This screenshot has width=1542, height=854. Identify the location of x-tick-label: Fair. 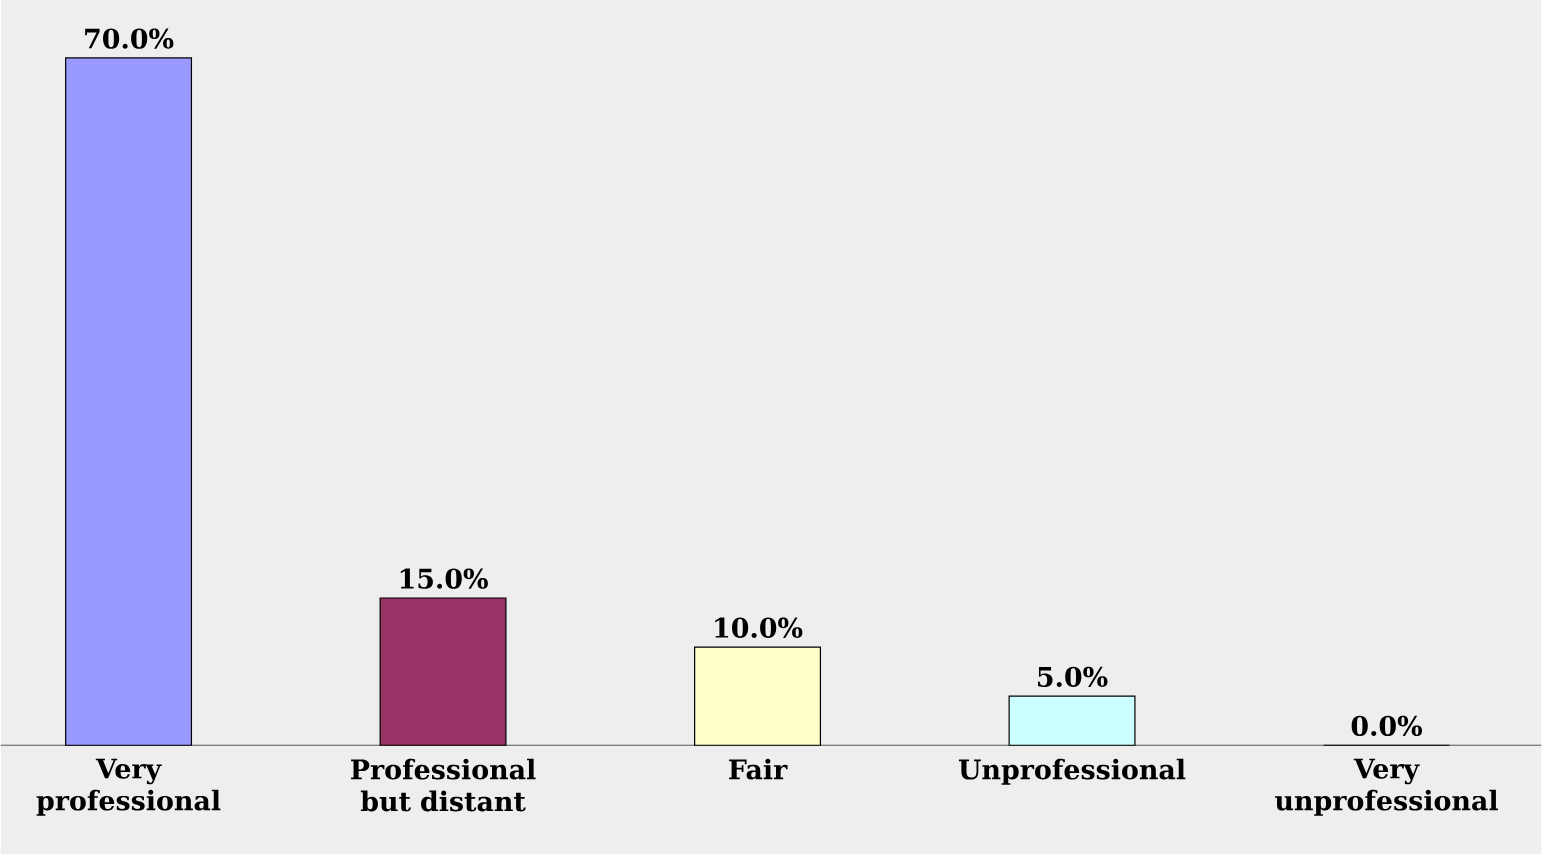
(758, 769).